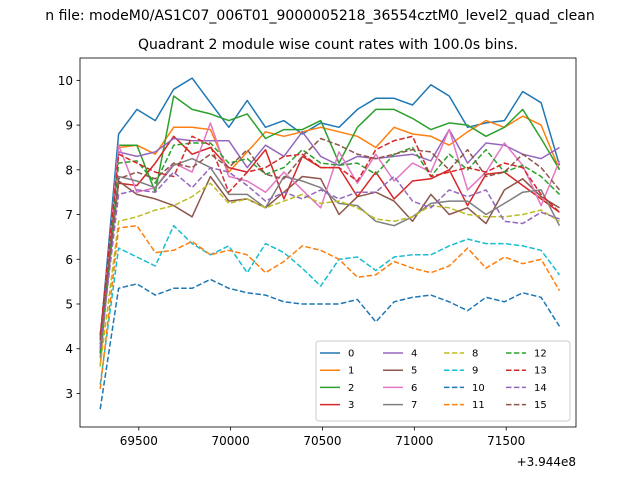 Image resolution: width=640 pixels, height=480 pixels. Describe the element at coordinates (414, 354) in the screenshot. I see `legend-label-4: 4` at that location.